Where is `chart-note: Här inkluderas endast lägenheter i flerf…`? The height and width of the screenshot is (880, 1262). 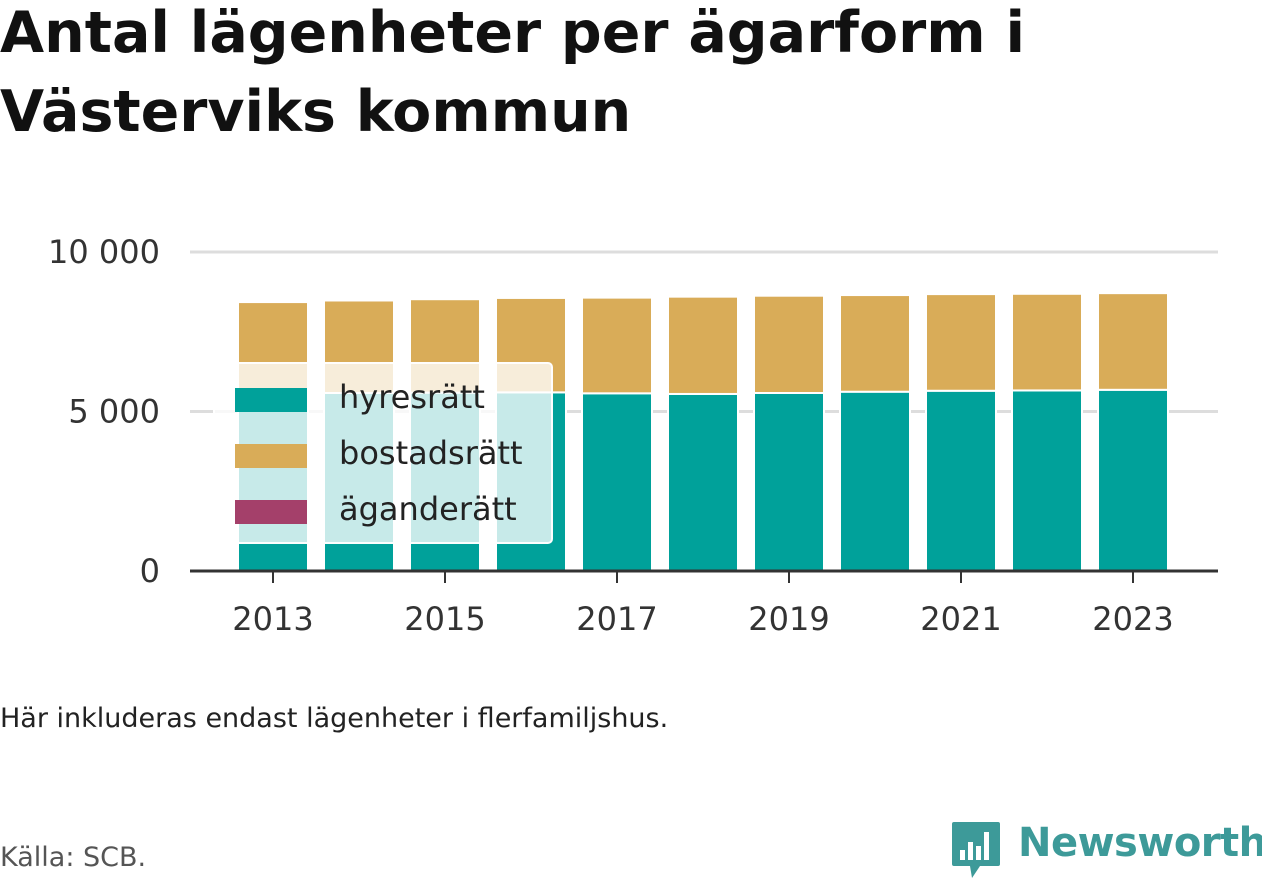 chart-note: Här inkluderas endast lägenheter i flerf… is located at coordinates (334, 718).